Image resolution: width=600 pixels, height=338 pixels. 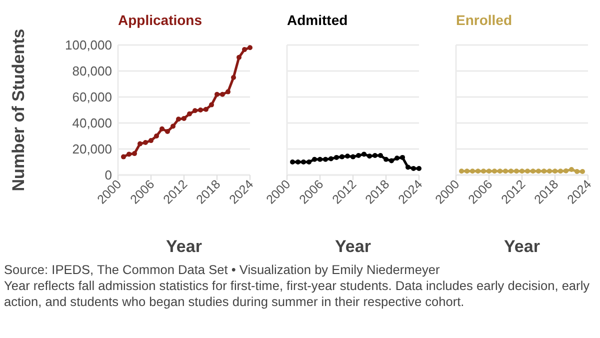 I want to click on text: Year reflects fall admission statistics for first-time, first-year students. Data includes early decision, early action, and students who began studies during summer in their respective cohort., so click(x=297, y=294).